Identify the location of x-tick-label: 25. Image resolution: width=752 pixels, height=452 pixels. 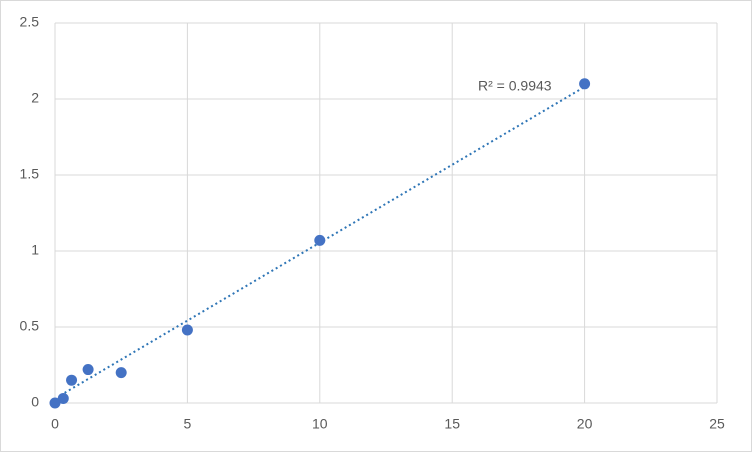
(717, 424).